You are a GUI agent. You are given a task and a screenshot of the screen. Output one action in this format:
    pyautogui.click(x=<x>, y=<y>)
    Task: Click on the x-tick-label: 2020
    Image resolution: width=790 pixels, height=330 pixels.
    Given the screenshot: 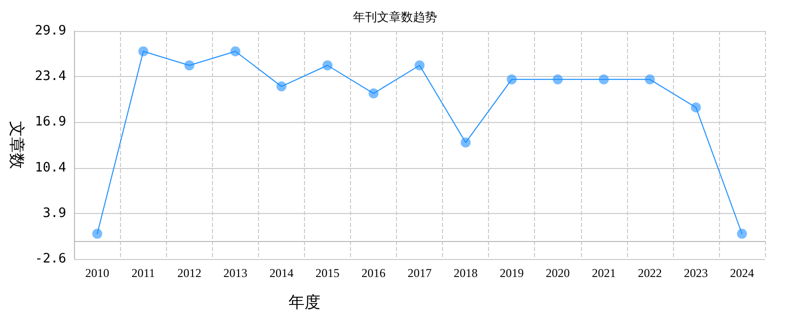 What is the action you would take?
    pyautogui.click(x=558, y=273)
    